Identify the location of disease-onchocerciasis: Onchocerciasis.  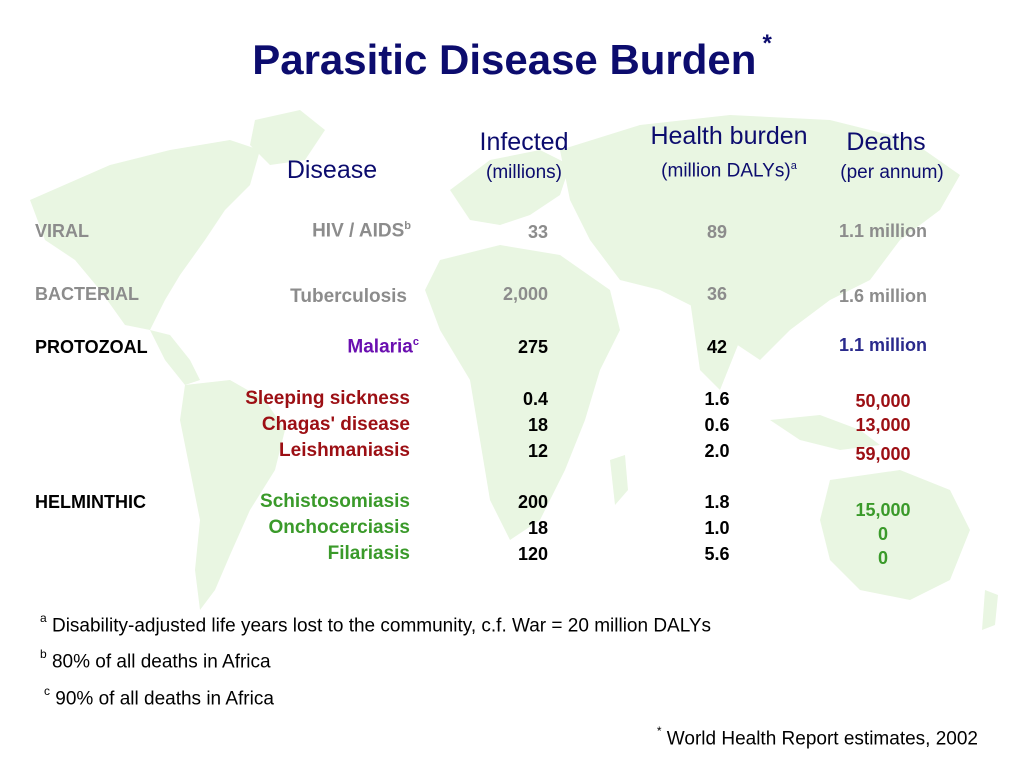
(339, 527).